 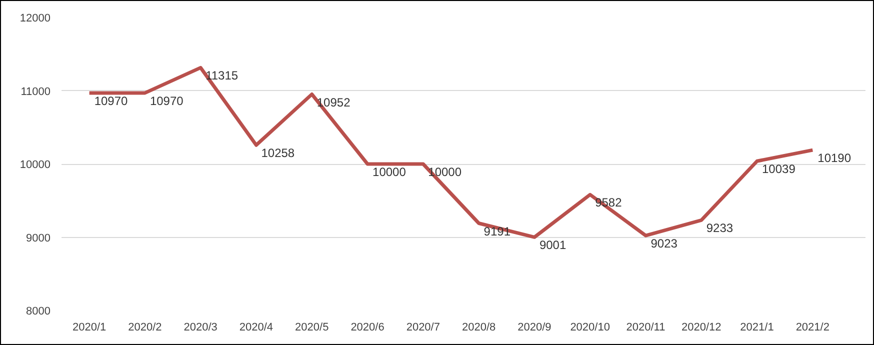 I want to click on x-tick-label: 2021/2, so click(x=813, y=328).